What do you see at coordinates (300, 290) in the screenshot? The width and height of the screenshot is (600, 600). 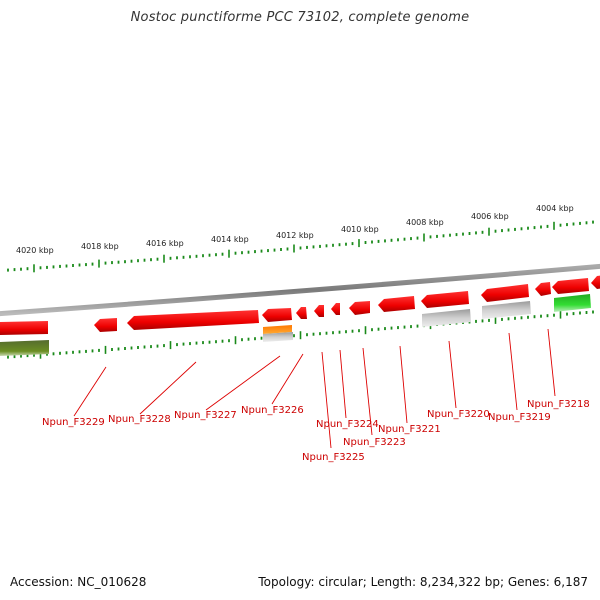 I see `genome-backbone` at bounding box center [300, 290].